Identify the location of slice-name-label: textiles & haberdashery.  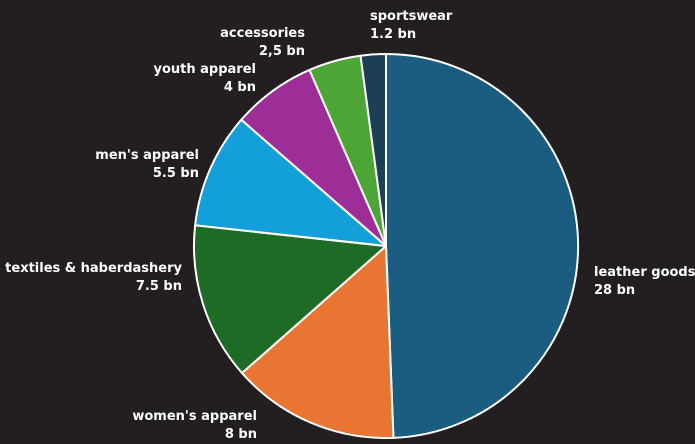
(93, 268).